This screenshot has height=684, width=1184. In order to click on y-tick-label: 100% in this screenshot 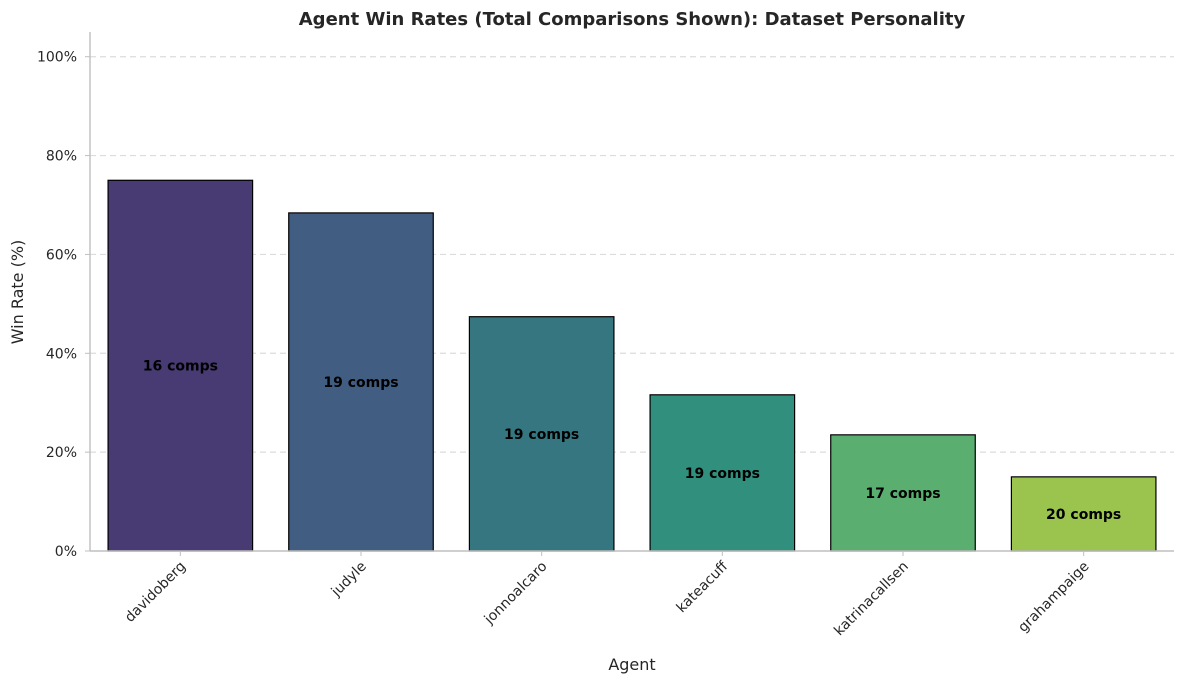, I will do `click(57, 58)`.